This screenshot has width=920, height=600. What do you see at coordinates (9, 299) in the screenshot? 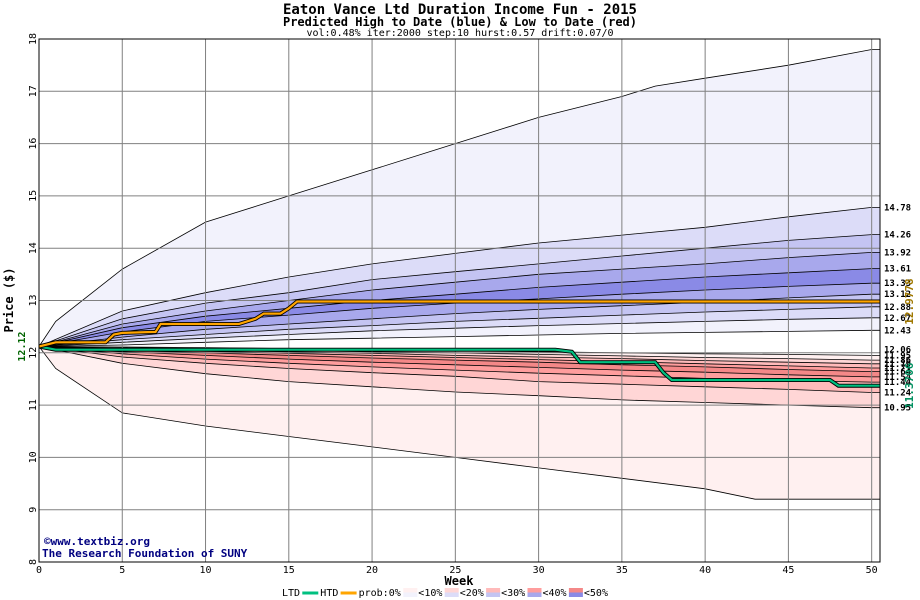
I see `y-axis-label: Price ($)` at bounding box center [9, 299].